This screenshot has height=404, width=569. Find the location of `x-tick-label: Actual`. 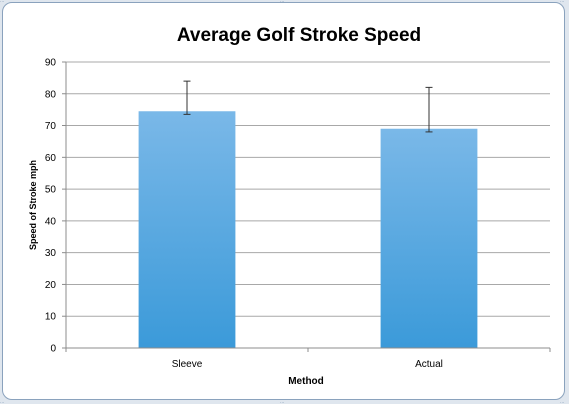

x-tick-label: Actual is located at coordinates (429, 364).